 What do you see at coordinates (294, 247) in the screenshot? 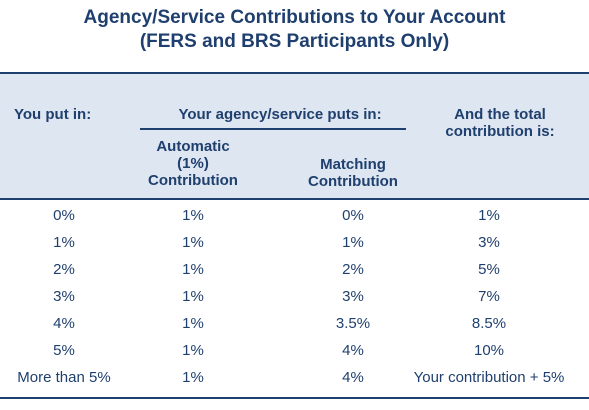
I see `table-row: 1% 1% 1% 3%` at bounding box center [294, 247].